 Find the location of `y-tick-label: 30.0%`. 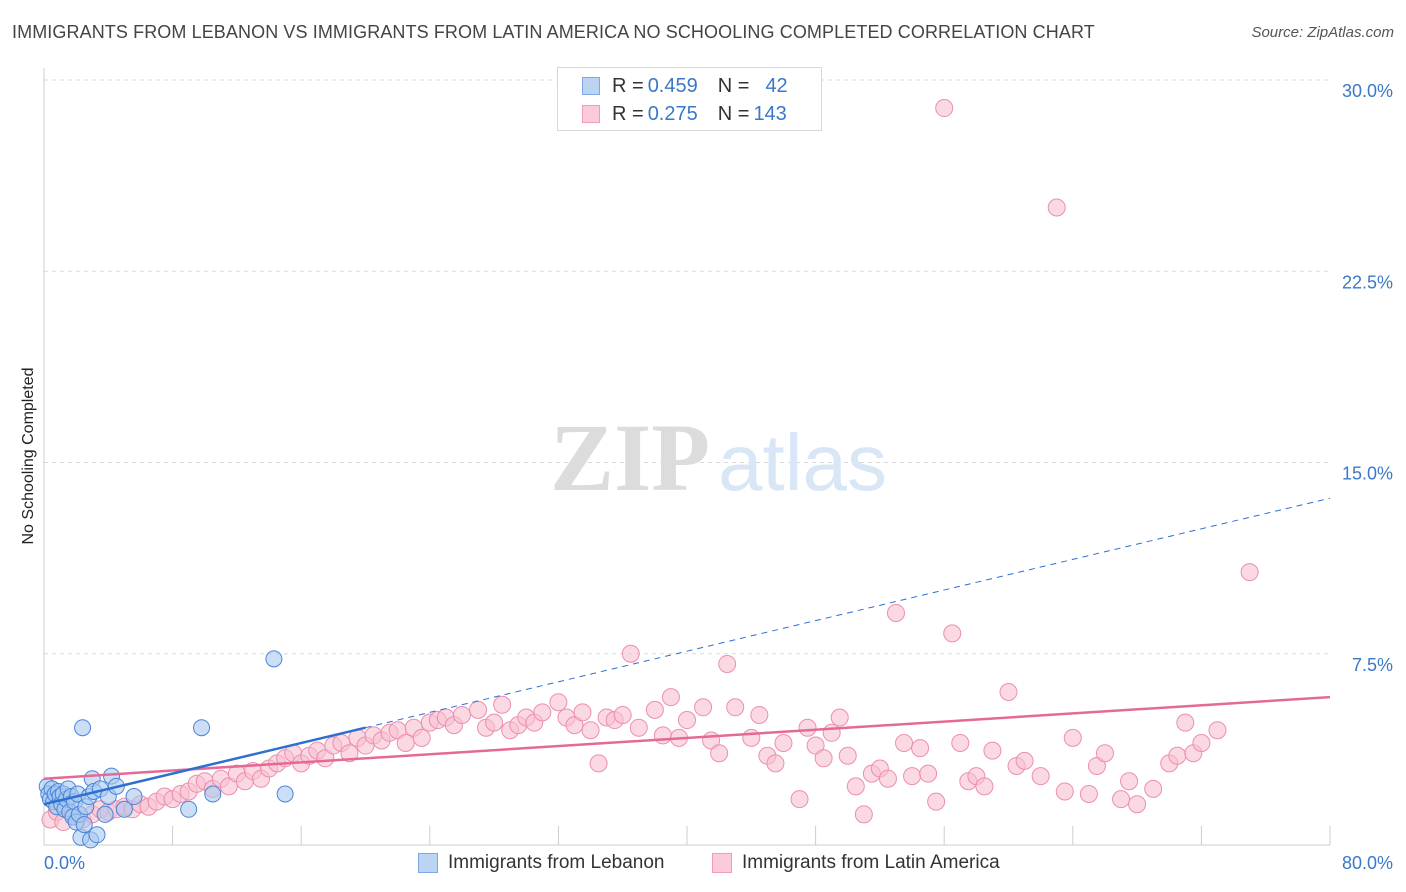

y-tick-label: 30.0% is located at coordinates (1367, 91).